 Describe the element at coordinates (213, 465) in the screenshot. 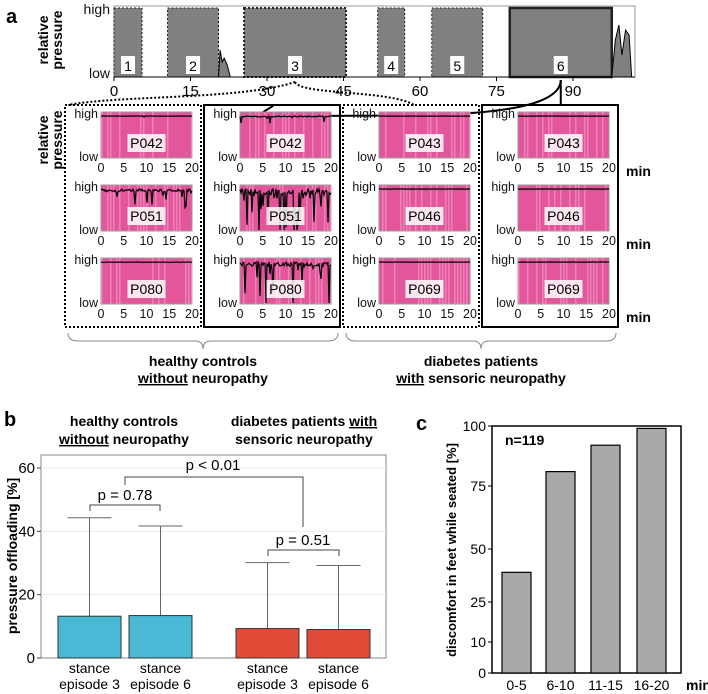

I see `p-value-label: p < 0.01` at that location.